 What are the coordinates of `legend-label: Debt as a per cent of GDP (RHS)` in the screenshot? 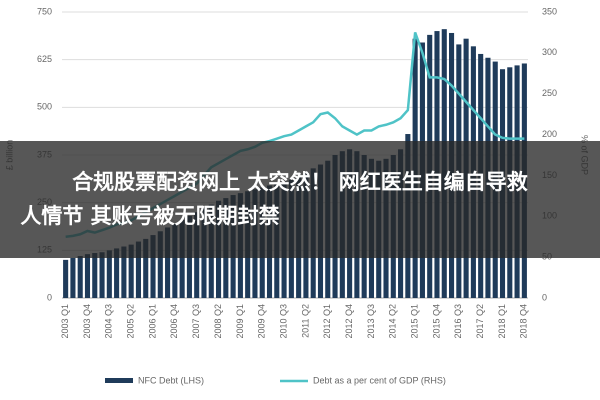 It's located at (379, 380).